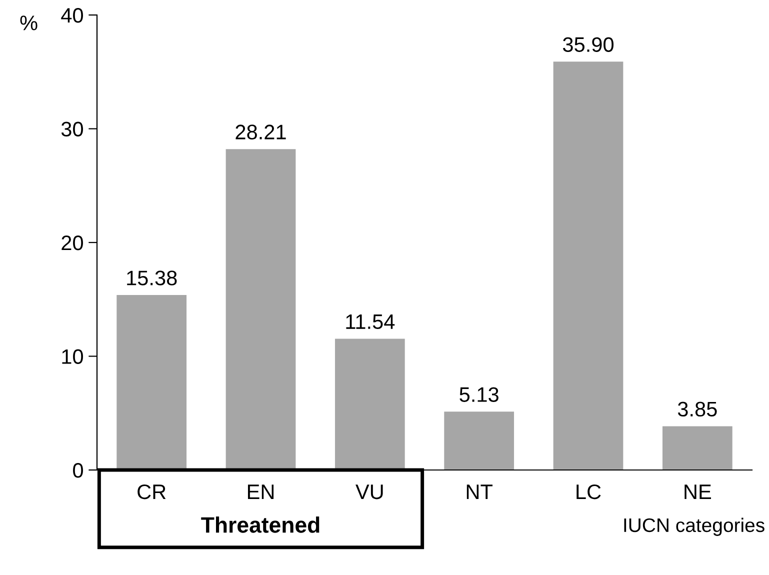 The width and height of the screenshot is (769, 575). What do you see at coordinates (78, 470) in the screenshot?
I see `y-tick-label: 0` at bounding box center [78, 470].